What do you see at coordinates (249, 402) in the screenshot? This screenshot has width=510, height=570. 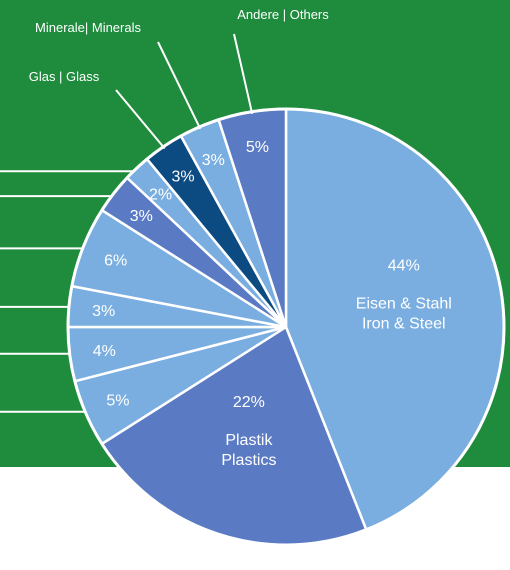 I see `slice-percent-label: 22%` at bounding box center [249, 402].